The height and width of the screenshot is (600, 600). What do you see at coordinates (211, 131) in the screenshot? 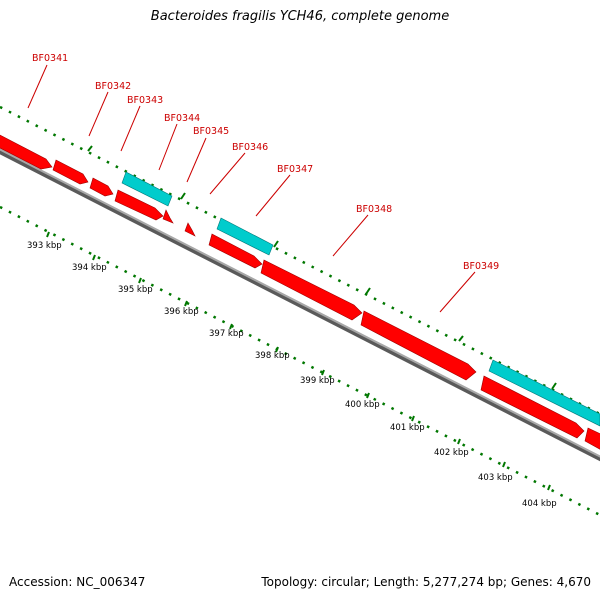
I see `gene-label-bf0345: BF0345` at bounding box center [211, 131].